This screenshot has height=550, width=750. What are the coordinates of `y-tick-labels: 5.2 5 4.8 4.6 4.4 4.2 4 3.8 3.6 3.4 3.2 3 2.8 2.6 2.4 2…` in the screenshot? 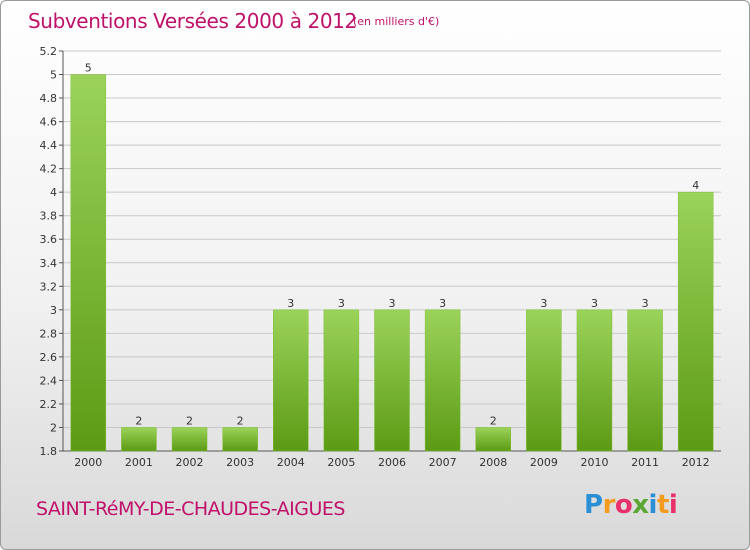 It's located at (49, 251).